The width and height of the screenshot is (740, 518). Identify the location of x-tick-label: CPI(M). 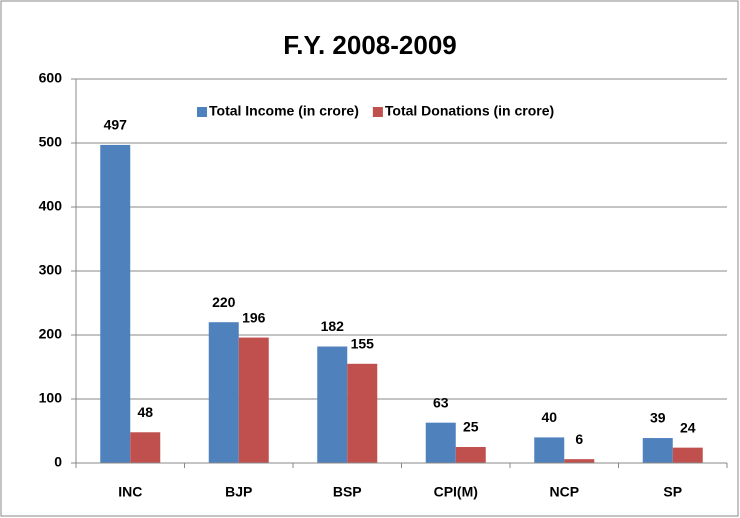
(456, 492).